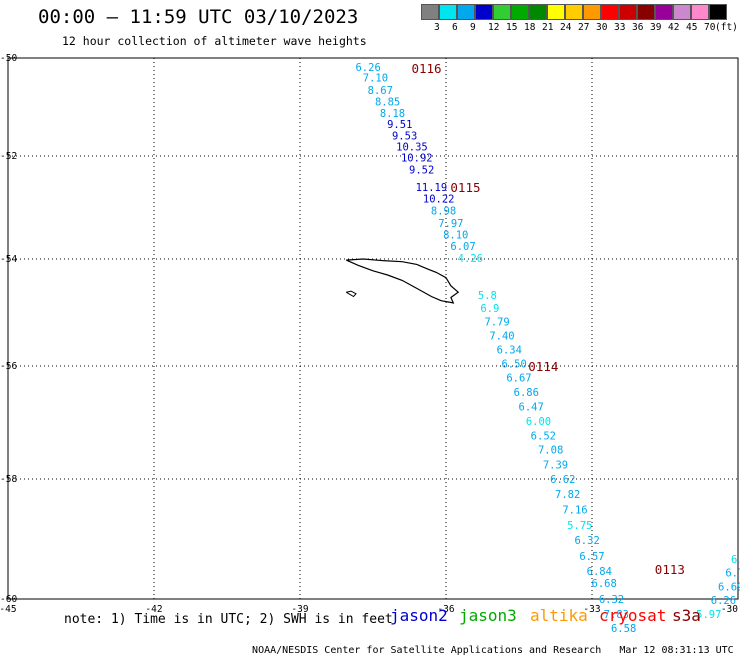 The height and width of the screenshot is (656, 740). Describe the element at coordinates (473, 27) in the screenshot. I see `legend-tick-label: 9` at that location.